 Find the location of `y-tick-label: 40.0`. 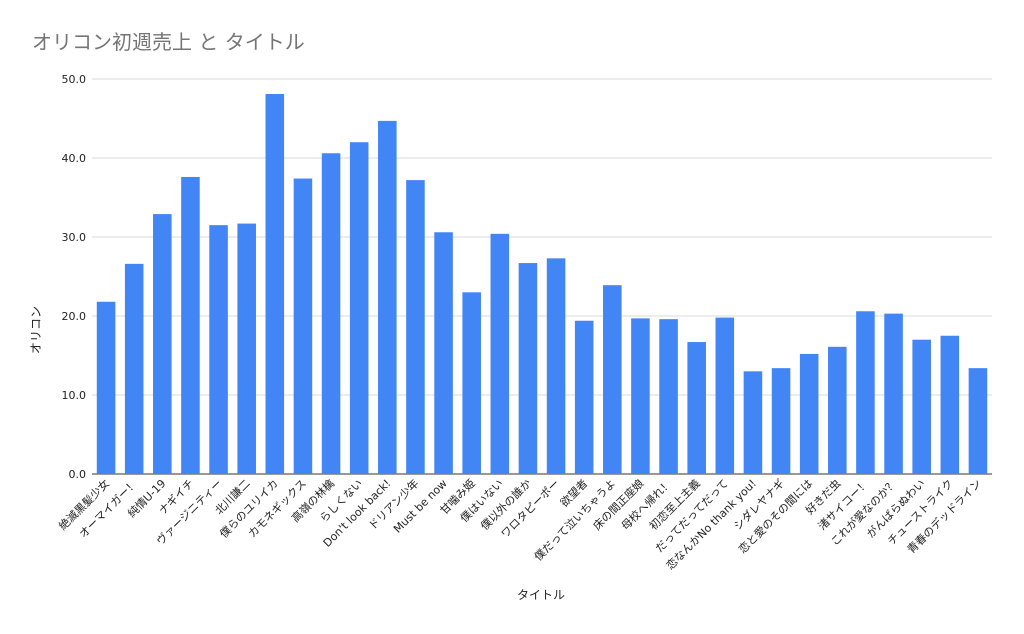

y-tick-label: 40.0 is located at coordinates (74, 158).